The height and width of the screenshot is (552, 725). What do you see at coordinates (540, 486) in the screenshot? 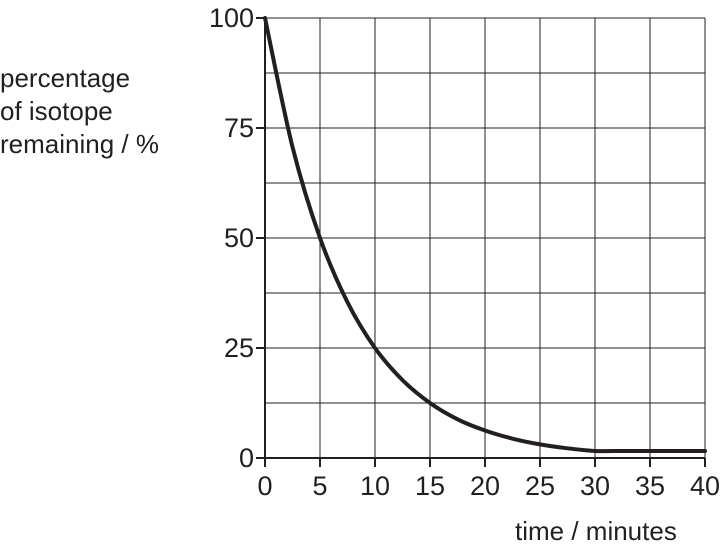
I see `x-tick-label: 25` at bounding box center [540, 486].